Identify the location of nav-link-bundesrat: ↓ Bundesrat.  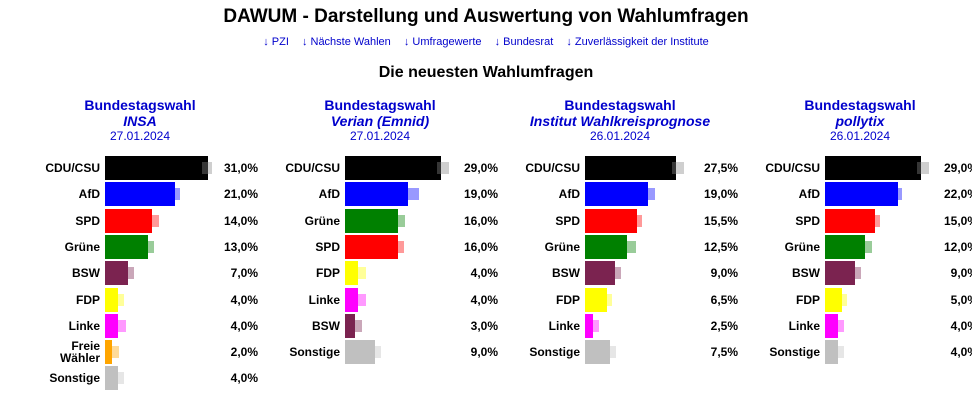
(524, 42).